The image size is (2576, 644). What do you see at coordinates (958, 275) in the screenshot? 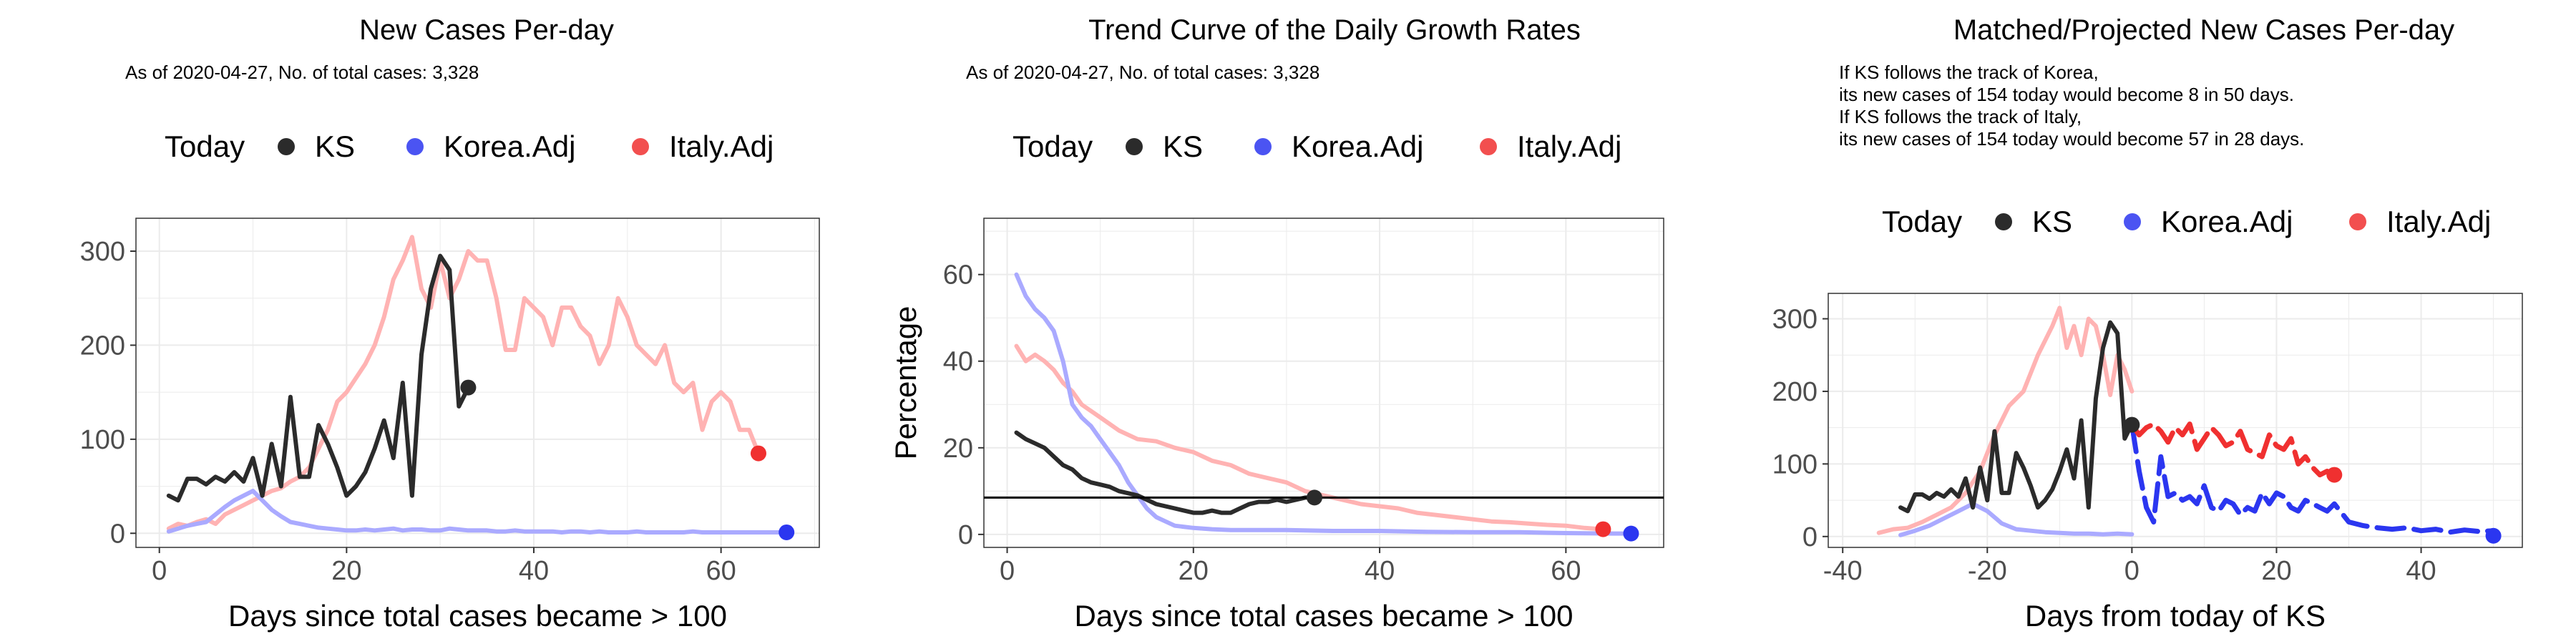
I see `y-tick-label: 60` at bounding box center [958, 275].